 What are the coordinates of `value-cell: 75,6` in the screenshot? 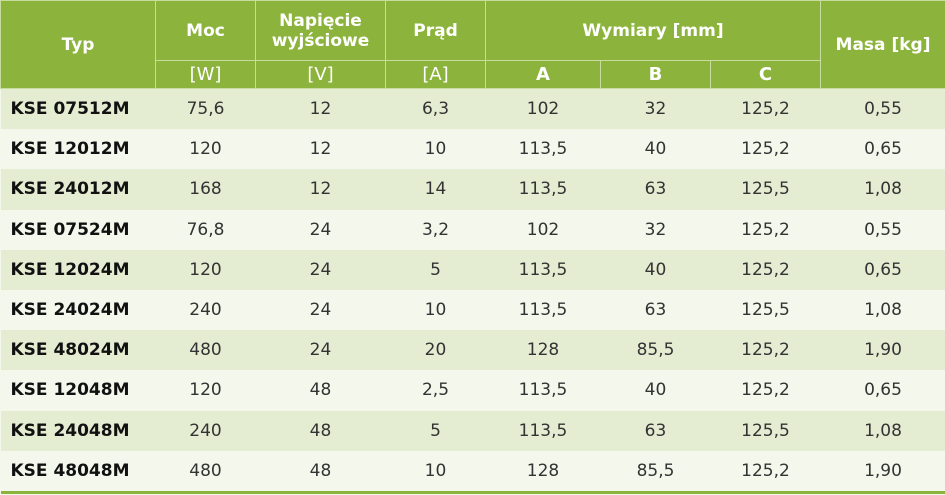 It's located at (205, 109).